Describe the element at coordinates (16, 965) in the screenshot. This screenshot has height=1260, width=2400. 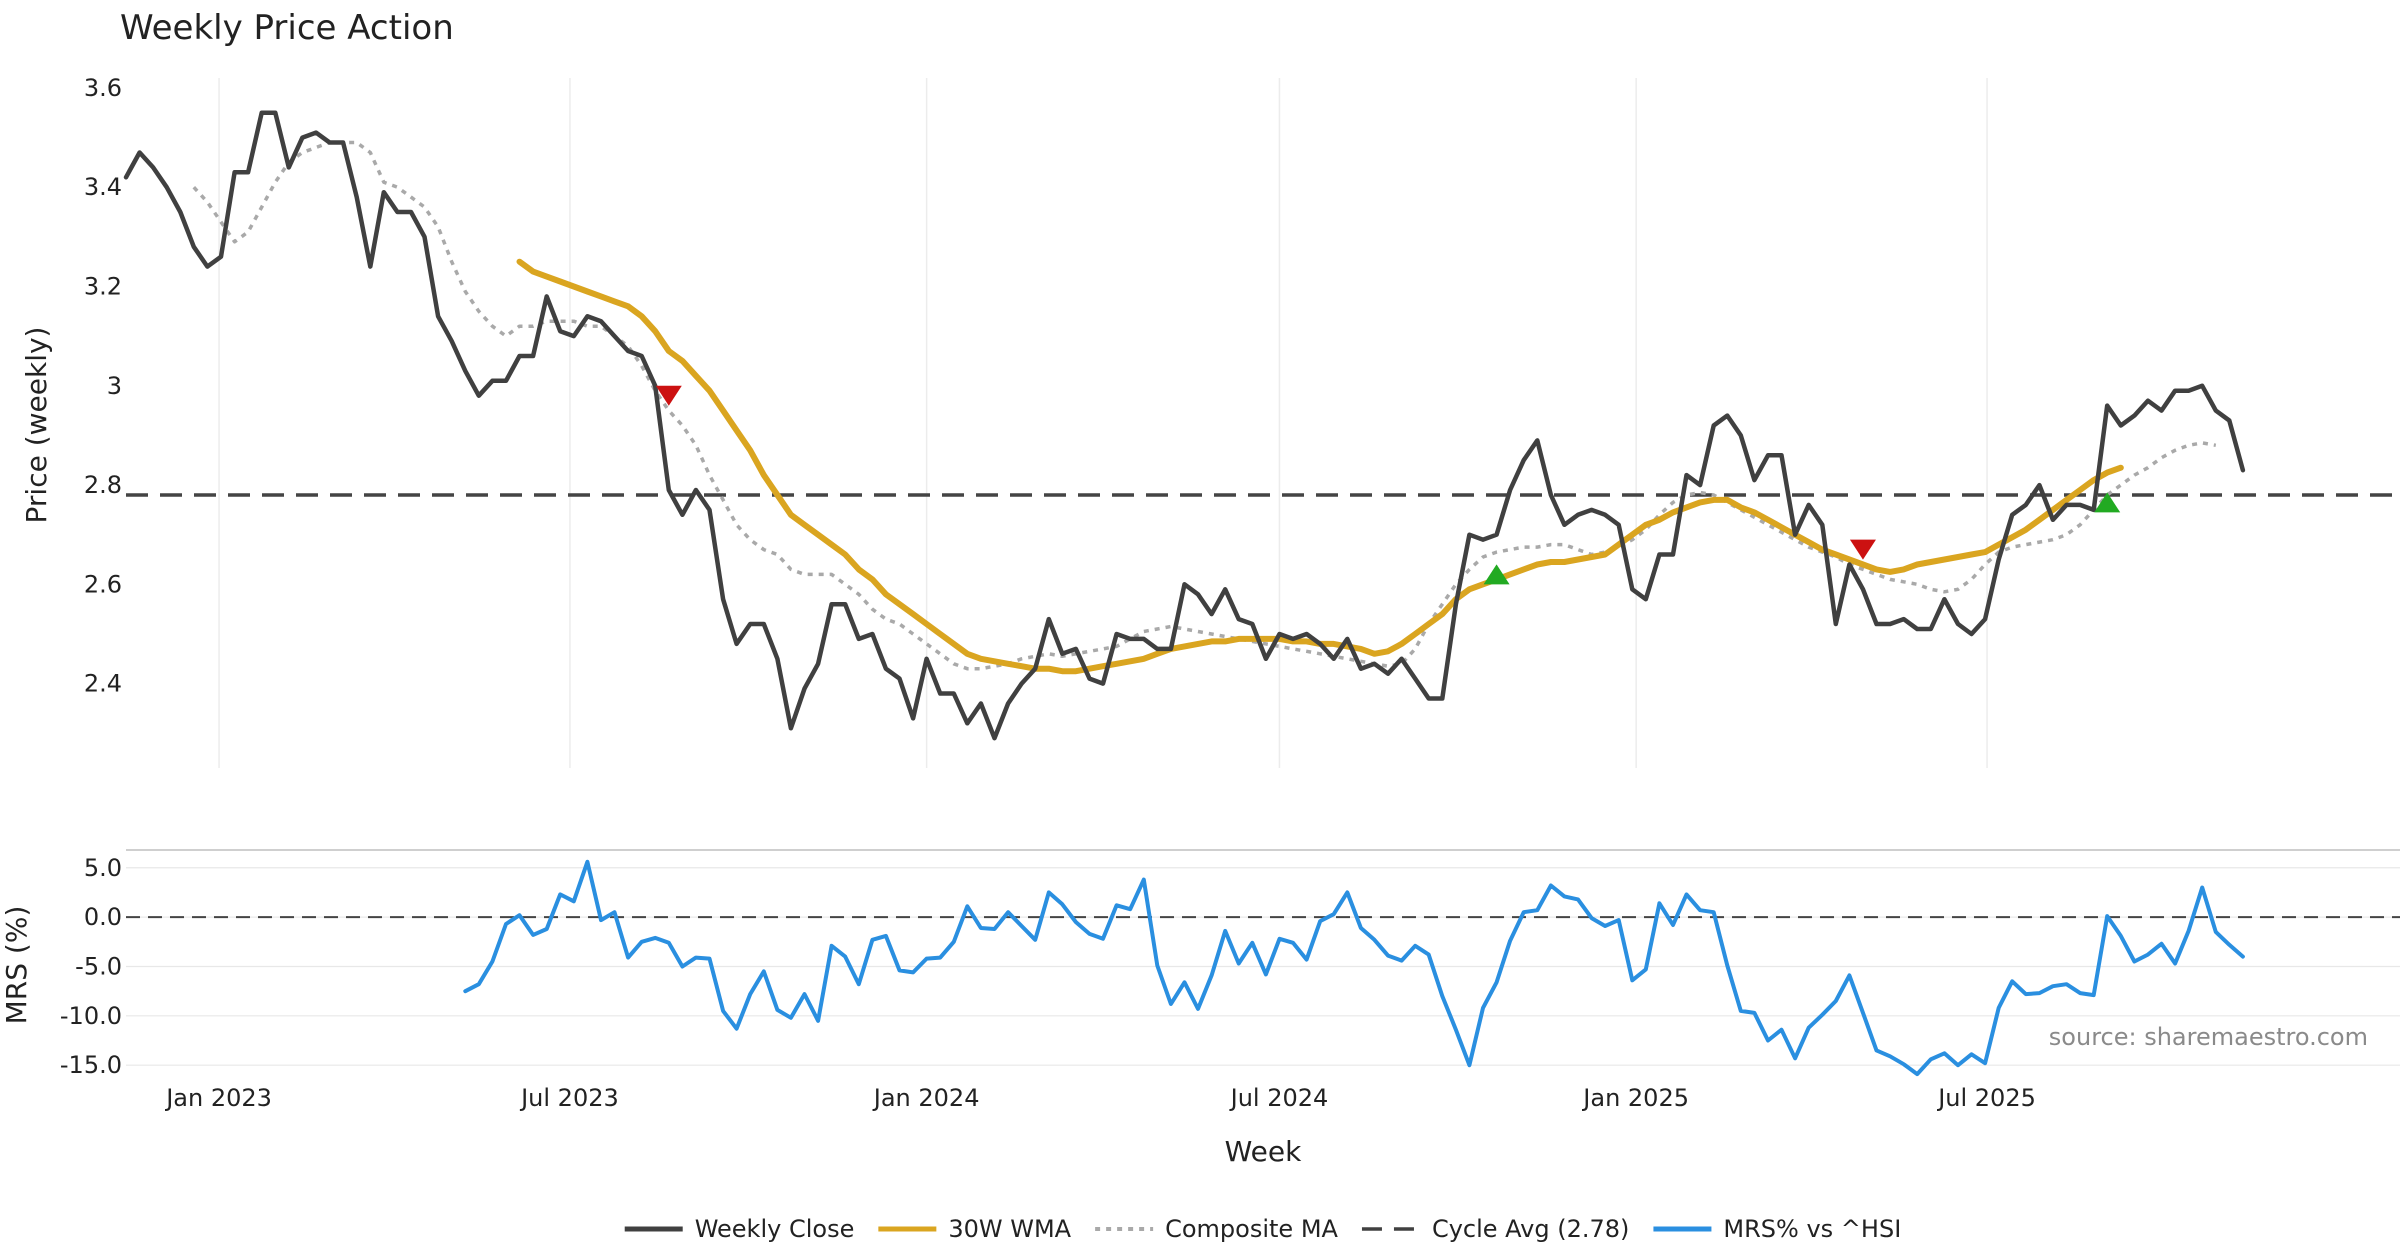
I see `mrs-y-axis-label: MRS (%)` at that location.